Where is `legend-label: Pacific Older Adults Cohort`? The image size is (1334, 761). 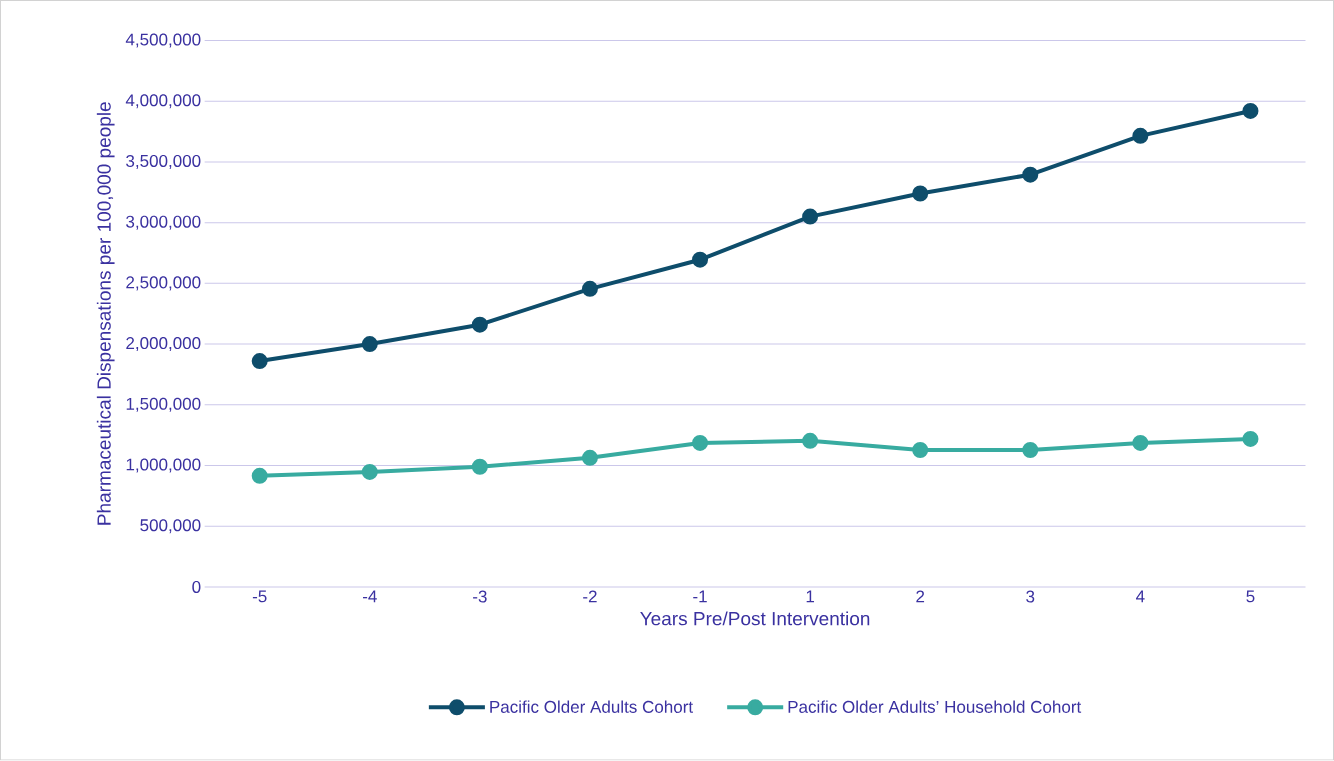
legend-label: Pacific Older Adults Cohort is located at coordinates (591, 707).